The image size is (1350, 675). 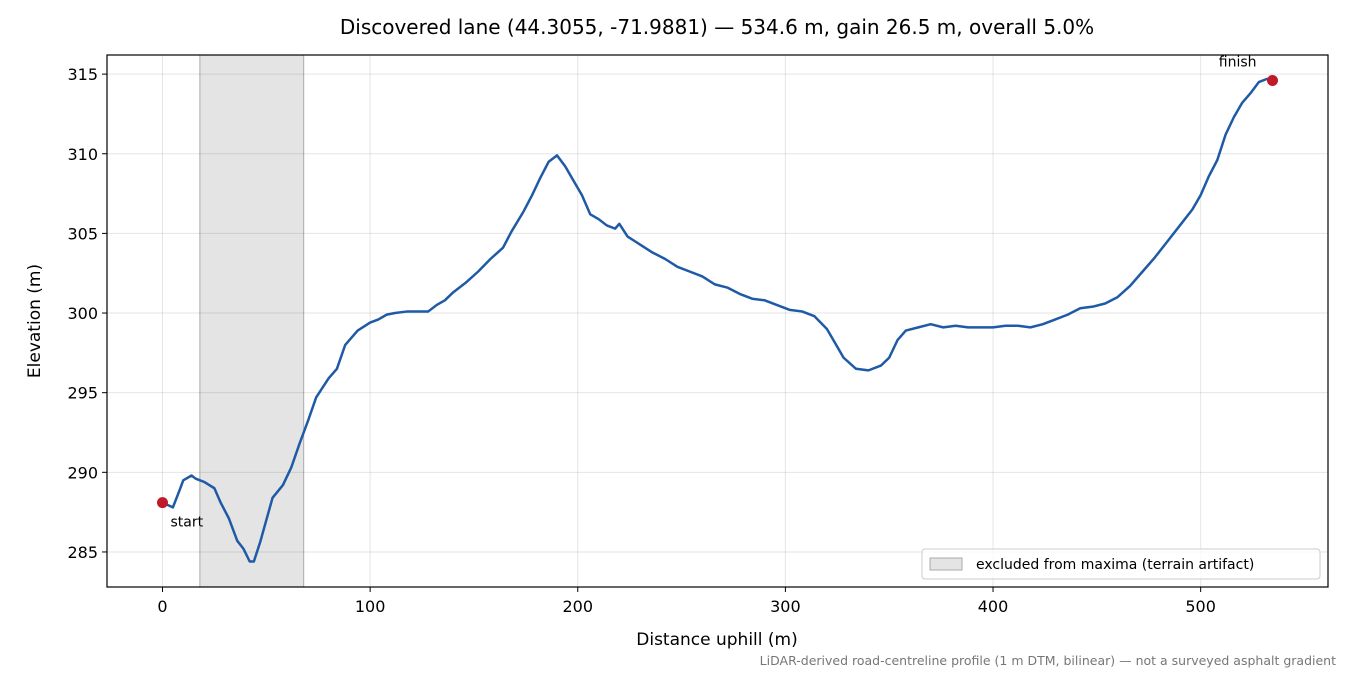 I want to click on marker-label: finish, so click(x=1238, y=62).